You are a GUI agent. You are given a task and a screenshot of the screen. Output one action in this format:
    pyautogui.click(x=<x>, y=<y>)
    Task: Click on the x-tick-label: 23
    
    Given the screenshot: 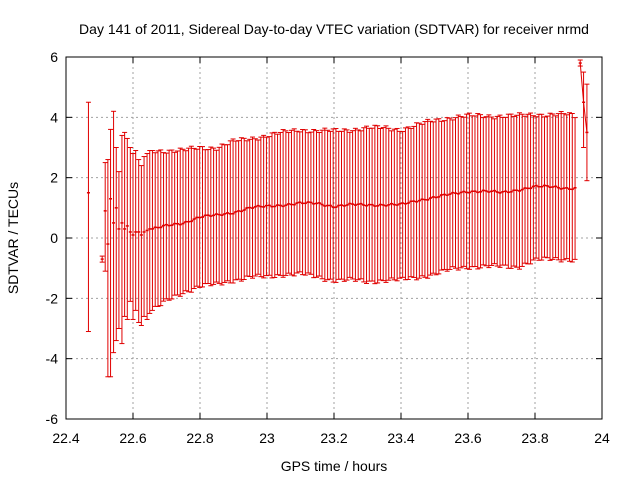 What is the action you would take?
    pyautogui.click(x=267, y=438)
    